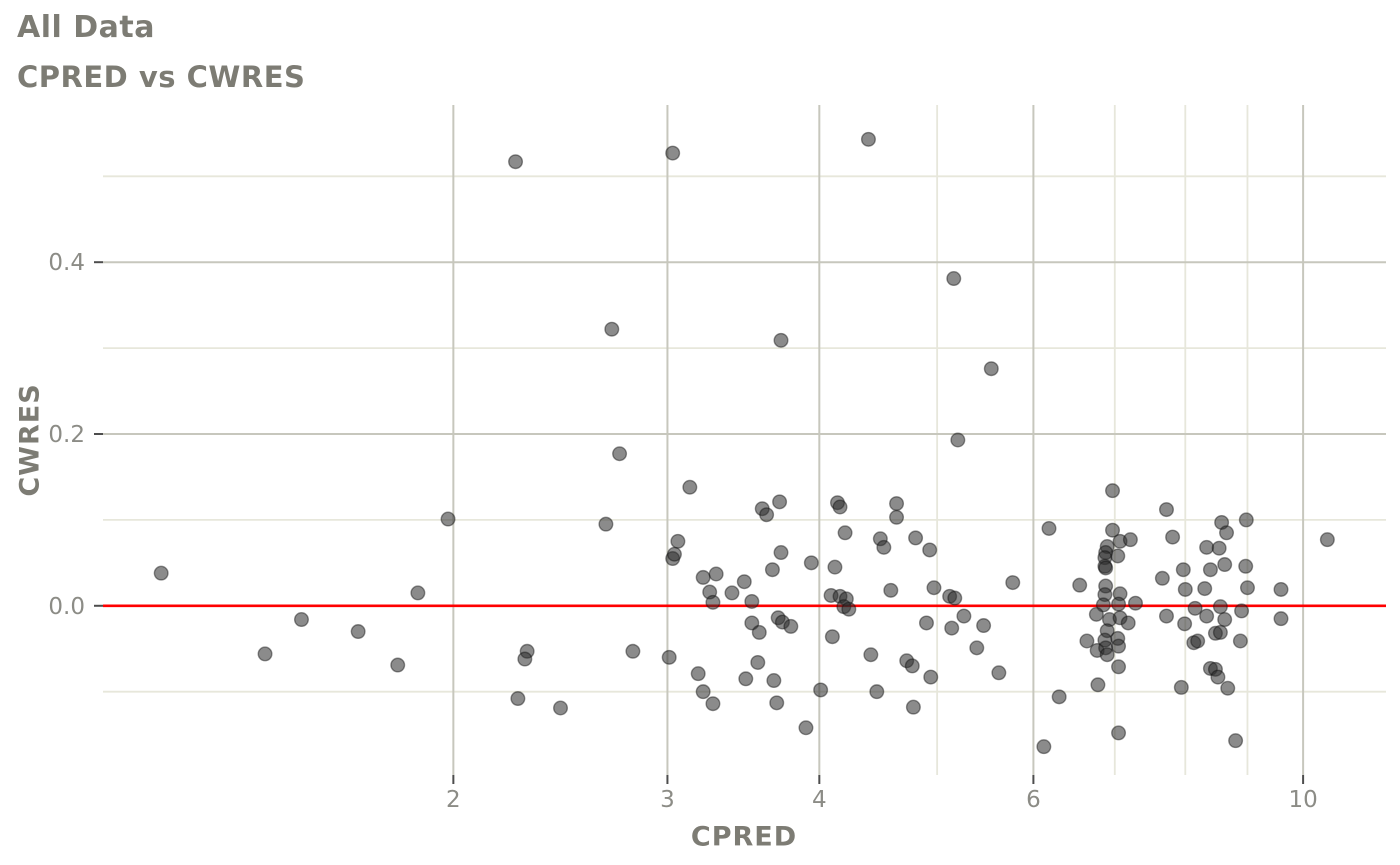  Describe the element at coordinates (744, 837) in the screenshot. I see `x-axis-title: CPRED` at that location.